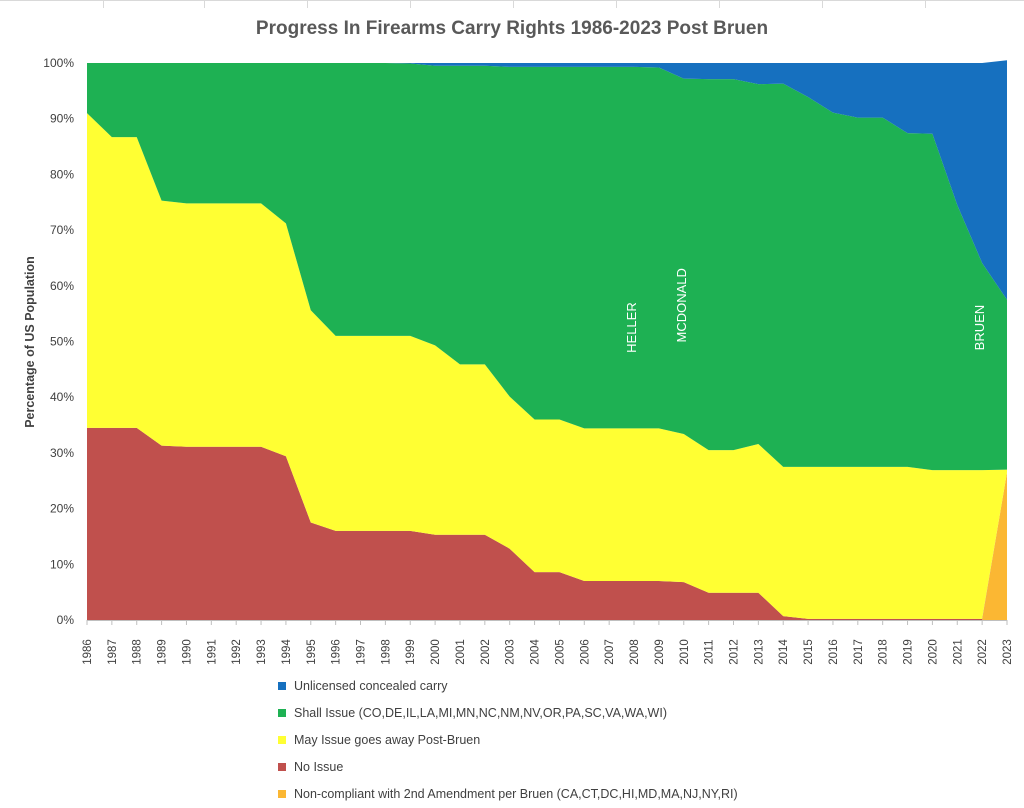  What do you see at coordinates (62, 397) in the screenshot?
I see `y-tick-label: 40%` at bounding box center [62, 397].